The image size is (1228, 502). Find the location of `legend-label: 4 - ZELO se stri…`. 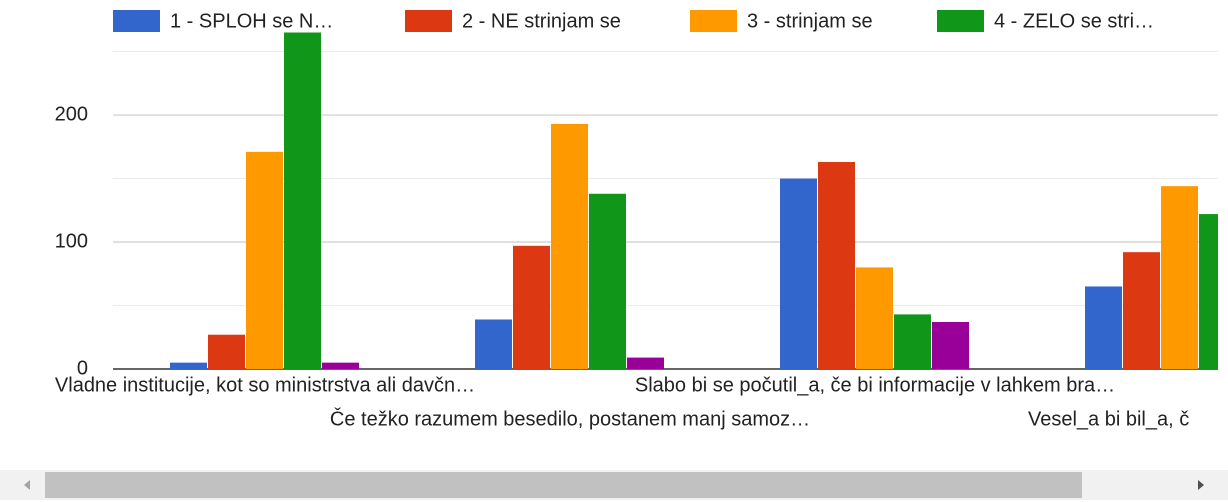

legend-label: 4 - ZELO se stri… is located at coordinates (1074, 21).